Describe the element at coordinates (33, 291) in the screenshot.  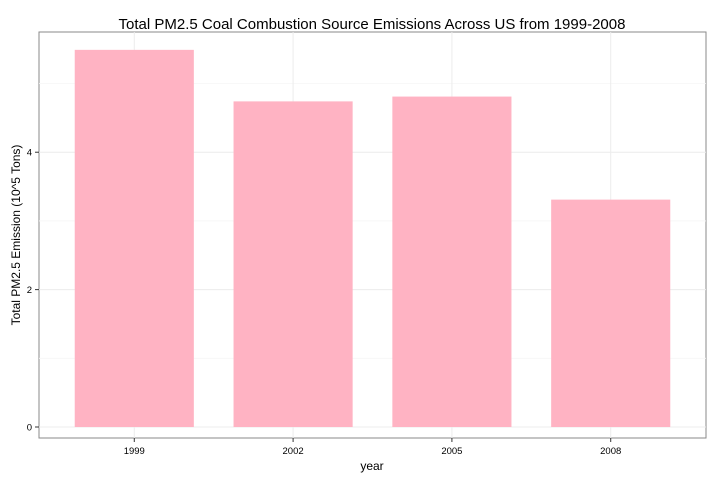
I see `y-axis: 0 2 4` at that location.